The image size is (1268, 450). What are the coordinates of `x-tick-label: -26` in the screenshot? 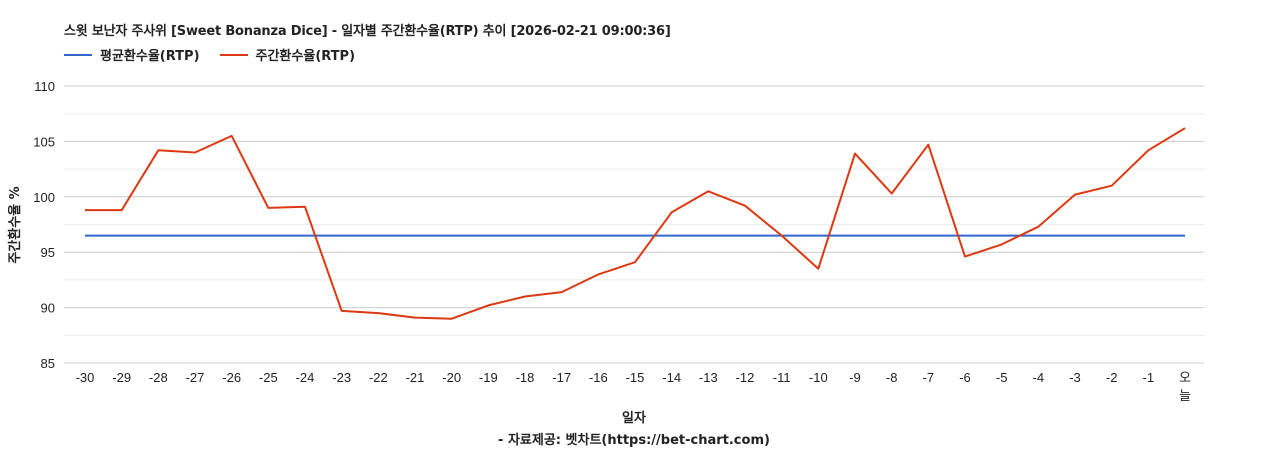 It's located at (231, 377).